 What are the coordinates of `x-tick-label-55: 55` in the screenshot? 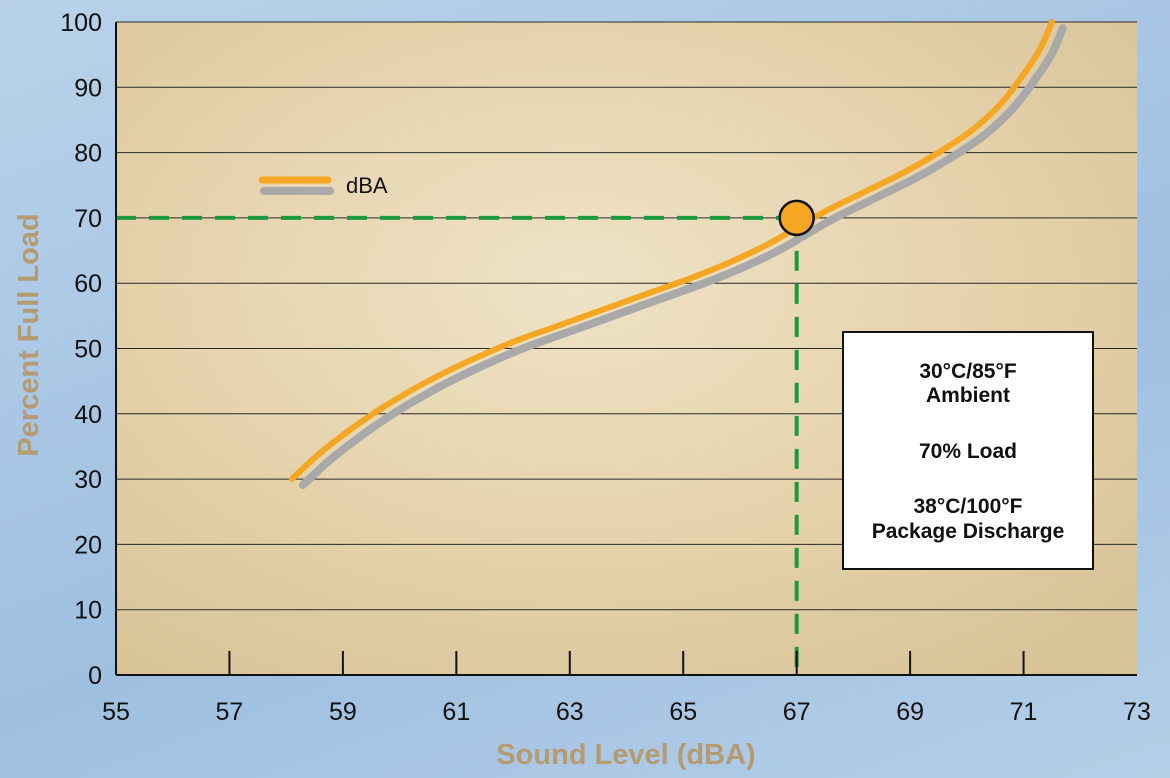 It's located at (116, 712).